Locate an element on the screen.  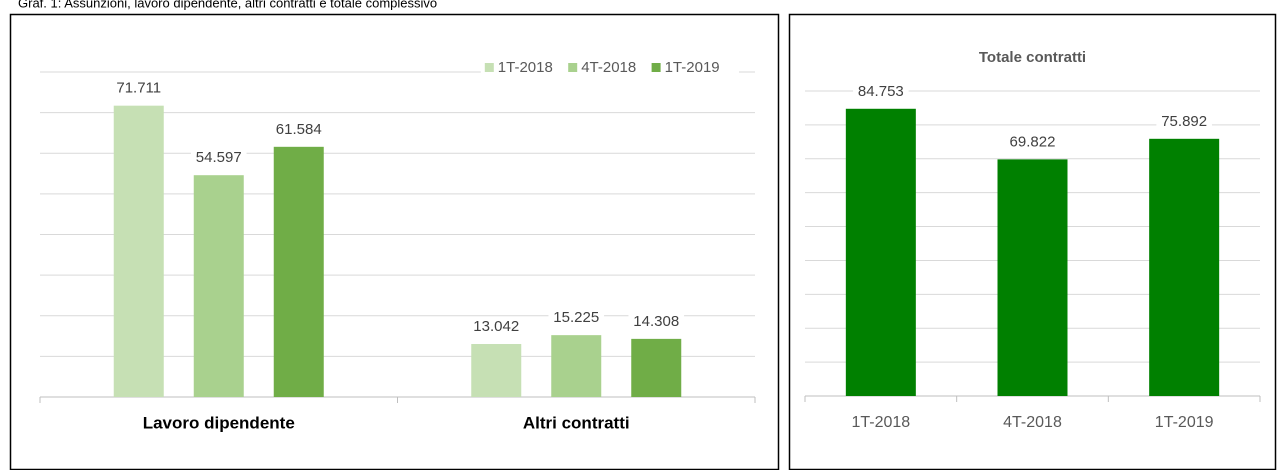
legend-label: 4T-2018 is located at coordinates (608, 67).